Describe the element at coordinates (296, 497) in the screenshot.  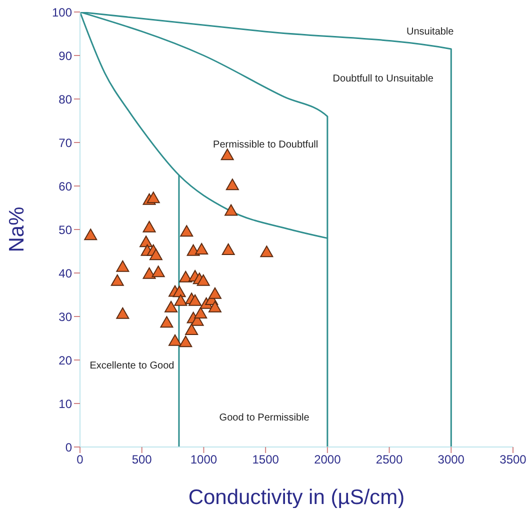
I see `x-axis-title: Conductivity in (µS/cm)` at that location.